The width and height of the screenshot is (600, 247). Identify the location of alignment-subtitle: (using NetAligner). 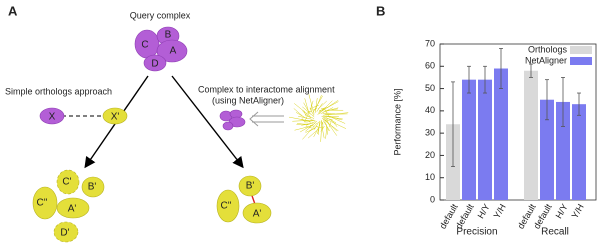
(248, 100).